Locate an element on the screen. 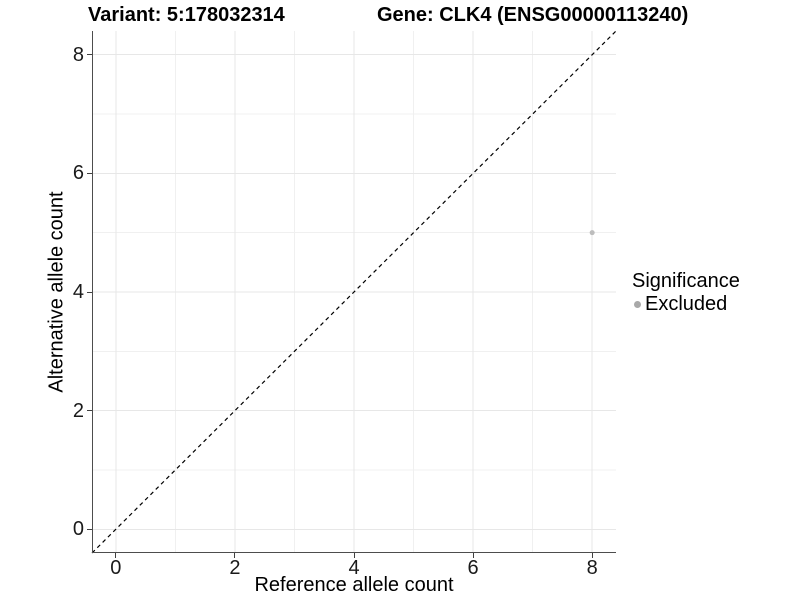 The image size is (800, 600). y-tick-label: 0 is located at coordinates (78, 529).